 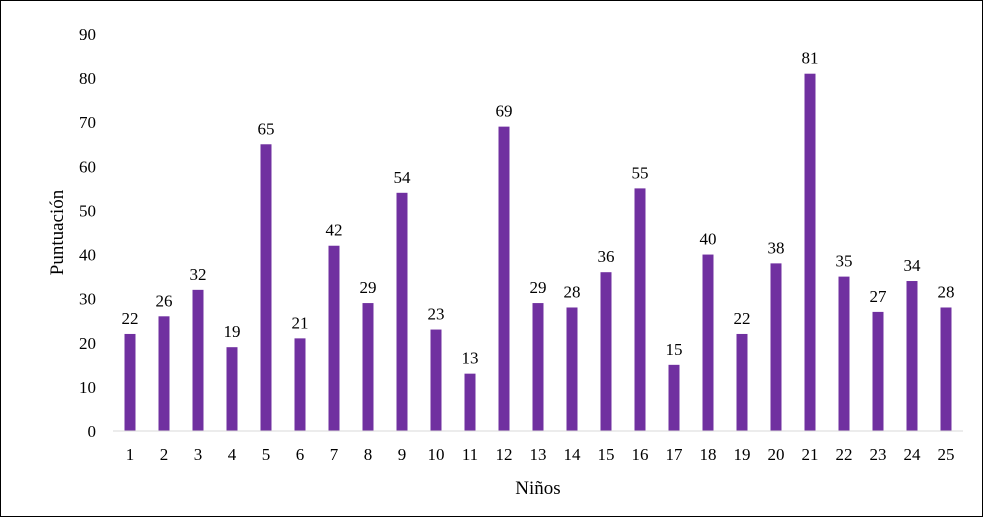 I want to click on y-tick-label: 20, so click(x=87, y=343).